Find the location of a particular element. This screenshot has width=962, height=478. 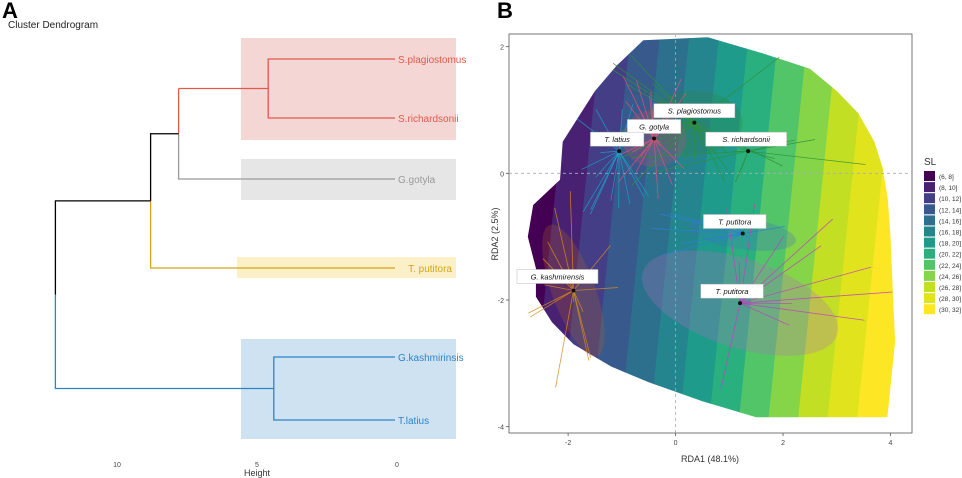

legend-label: (26, 28] is located at coordinates (950, 288).